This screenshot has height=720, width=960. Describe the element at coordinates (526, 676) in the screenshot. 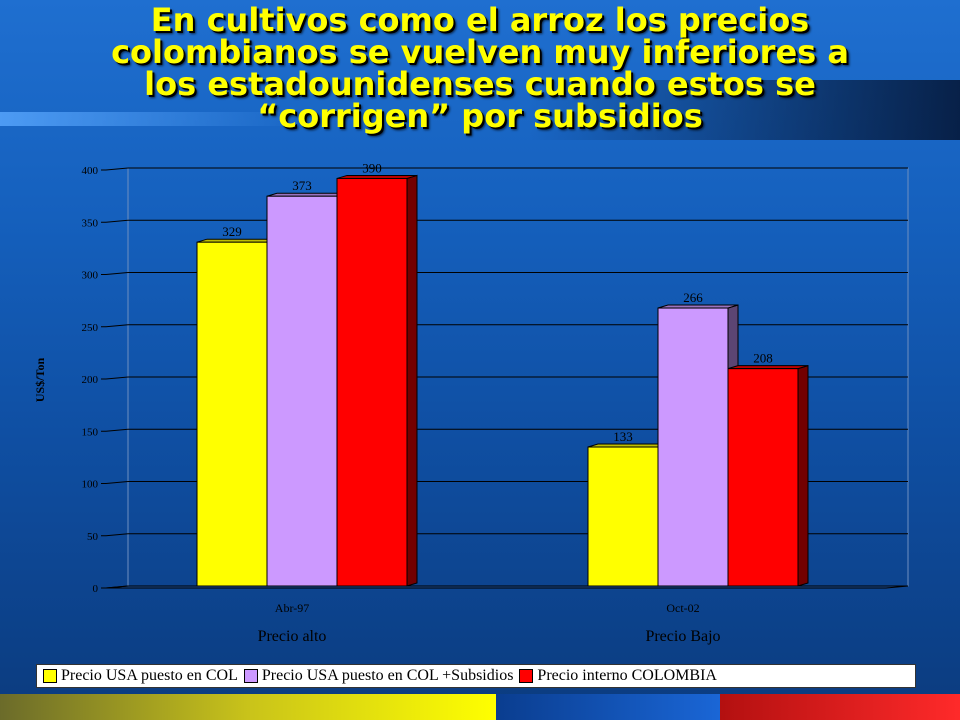

I see `legend-swatch-colombia` at that location.